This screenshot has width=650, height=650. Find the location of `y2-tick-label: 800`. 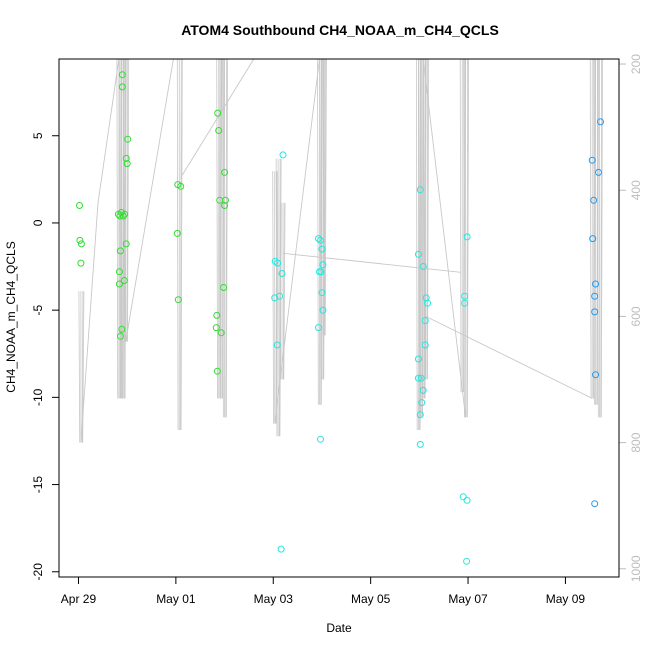

y2-tick-label: 800 is located at coordinates (636, 442).